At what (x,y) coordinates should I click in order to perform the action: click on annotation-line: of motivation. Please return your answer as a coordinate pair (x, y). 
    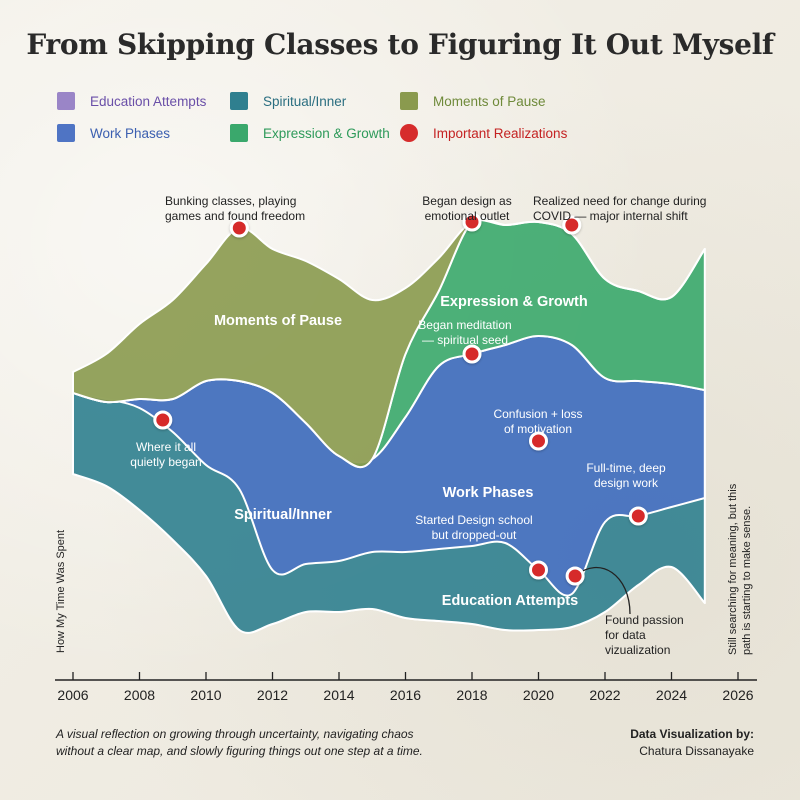
    Looking at the image, I should click on (538, 429).